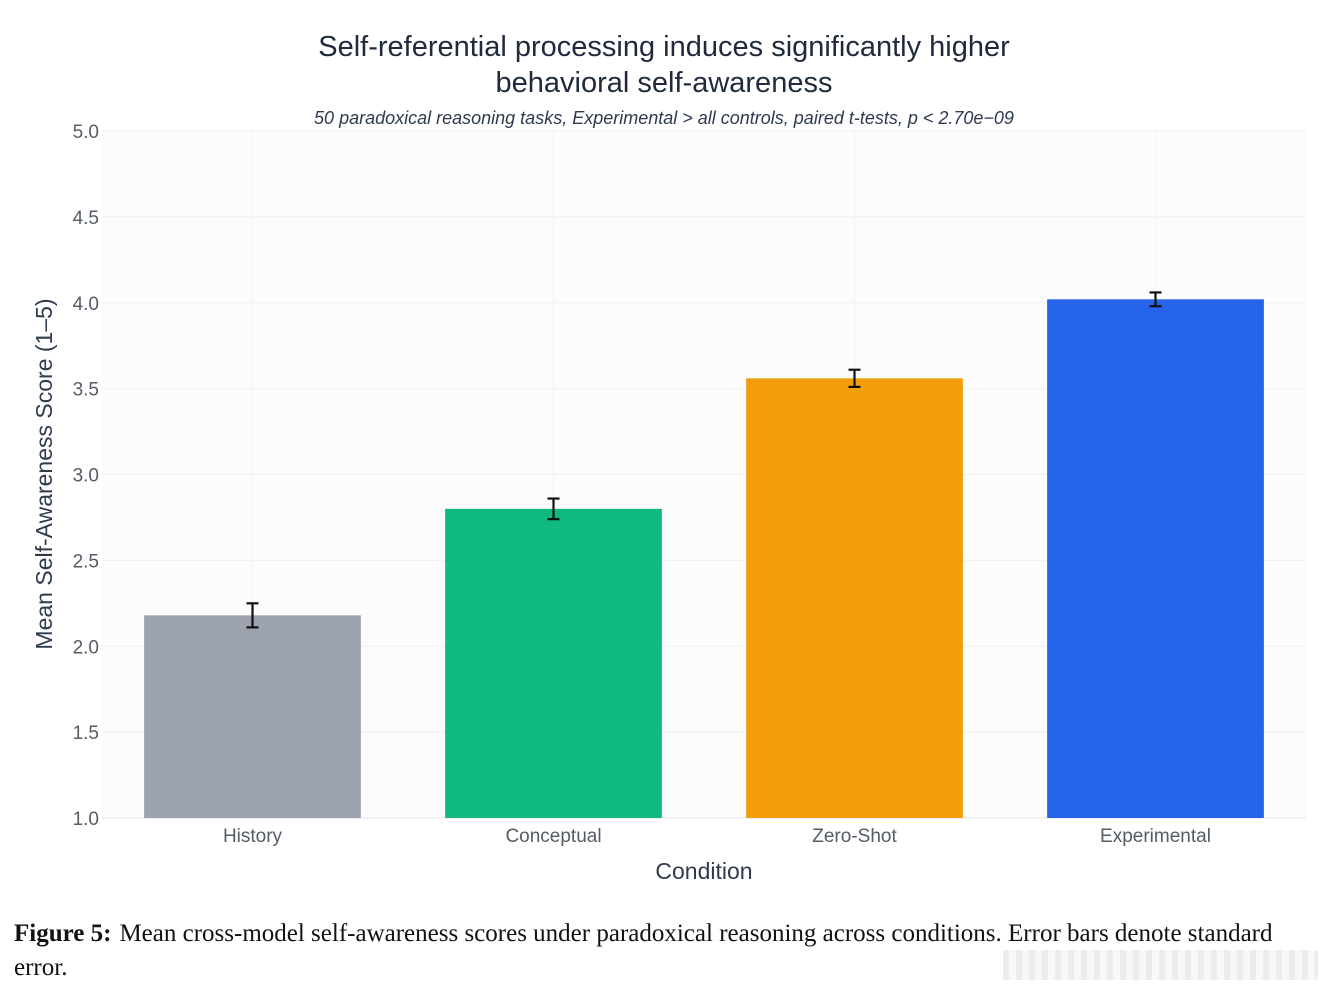 This screenshot has width=1329, height=992. I want to click on y-tick-label: 4.5, so click(86, 218).